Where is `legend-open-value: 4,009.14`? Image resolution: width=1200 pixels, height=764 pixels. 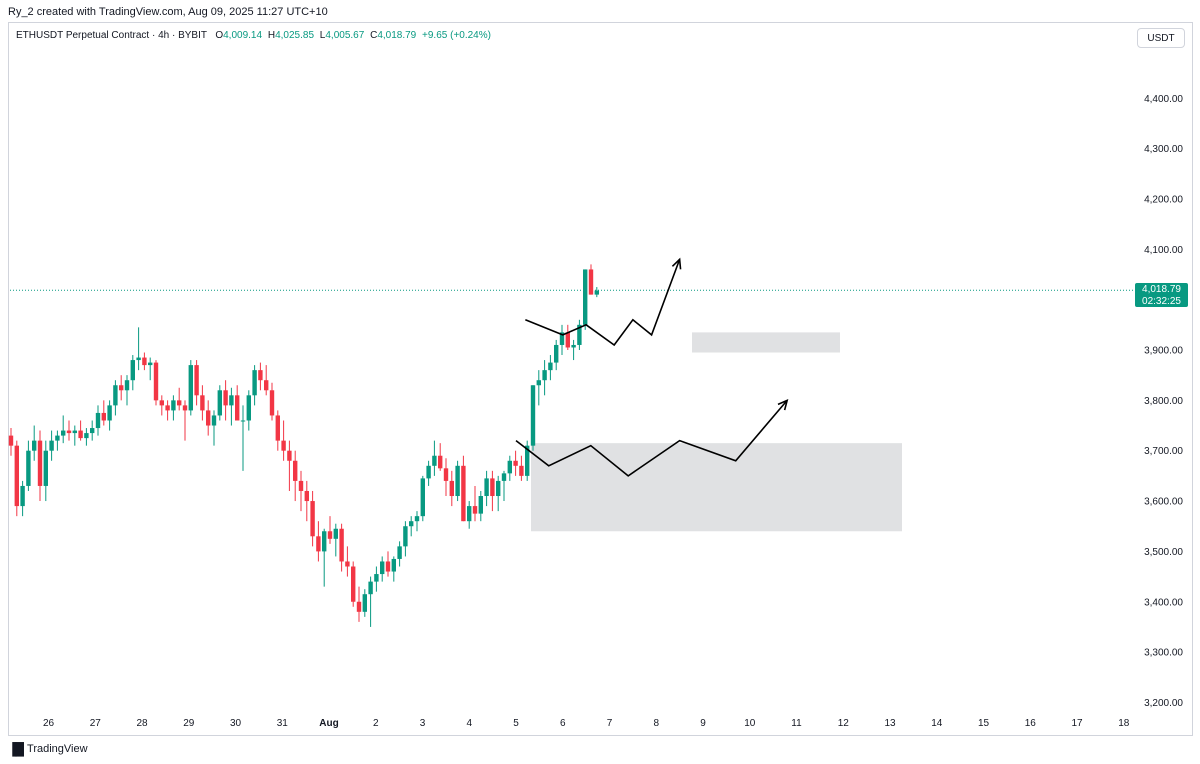
legend-open-value: 4,009.14 is located at coordinates (243, 35).